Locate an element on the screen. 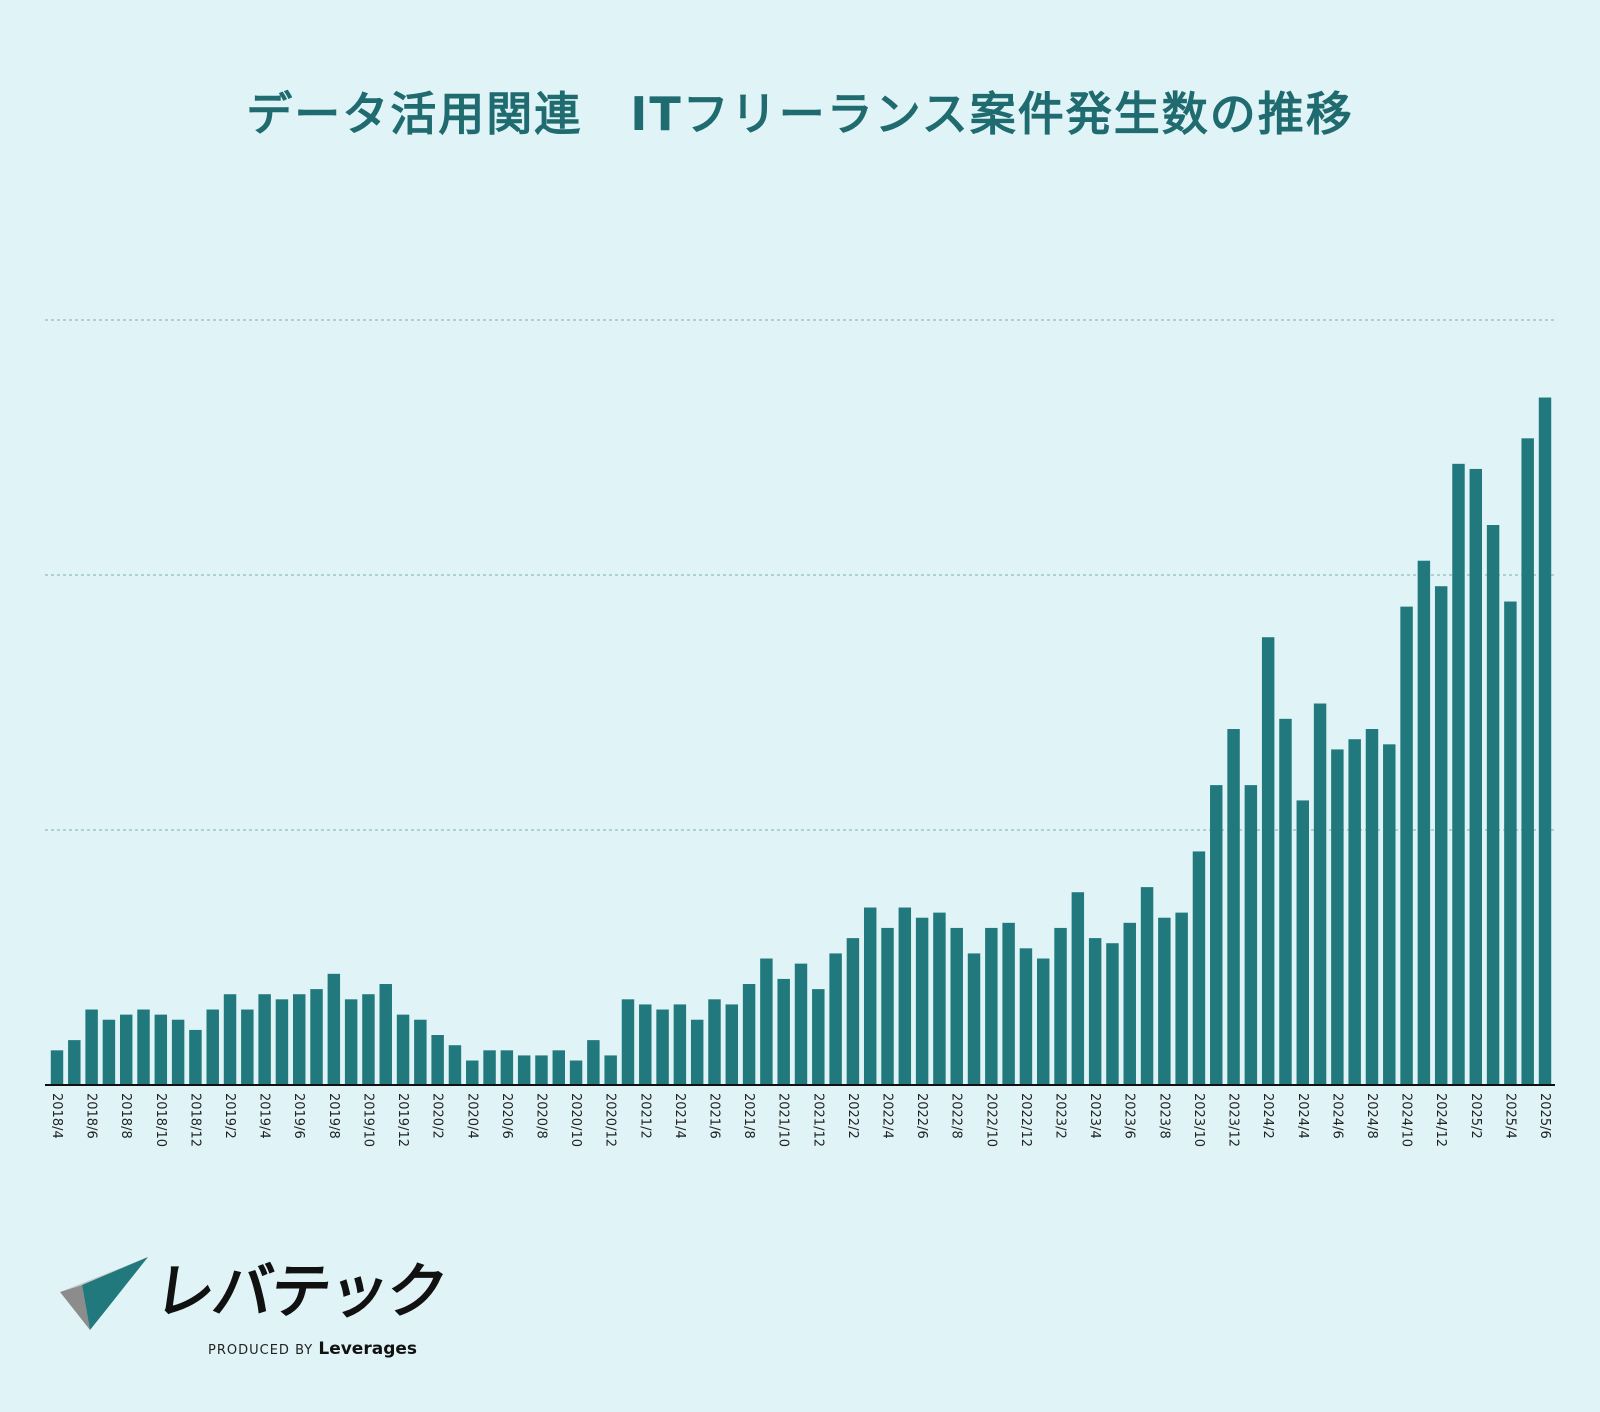 The height and width of the screenshot is (1412, 1600). logo-mark-icon is located at coordinates (104, 1293).